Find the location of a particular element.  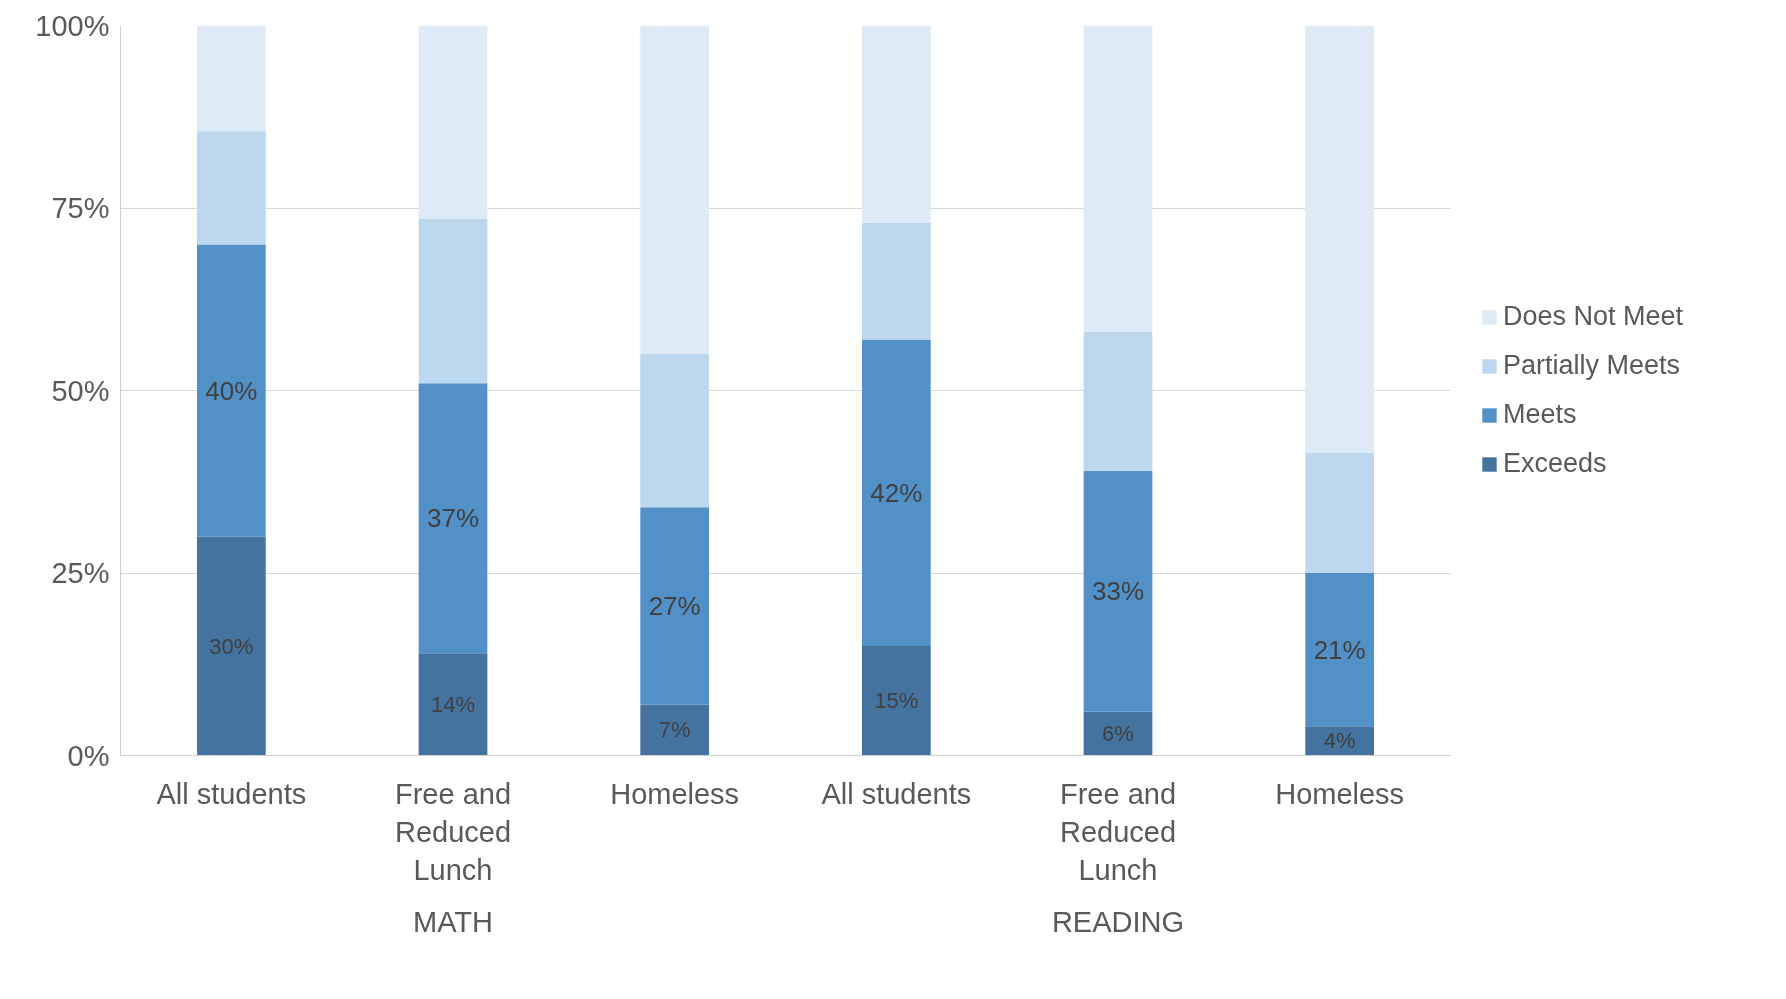

text: MATH is located at coordinates (453, 921).